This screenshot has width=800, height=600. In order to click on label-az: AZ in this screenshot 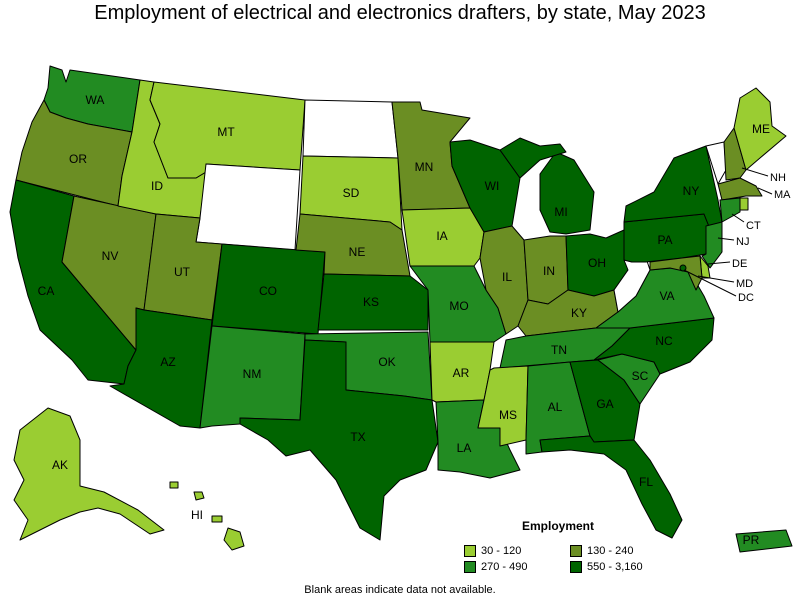, I will do `click(167, 362)`.